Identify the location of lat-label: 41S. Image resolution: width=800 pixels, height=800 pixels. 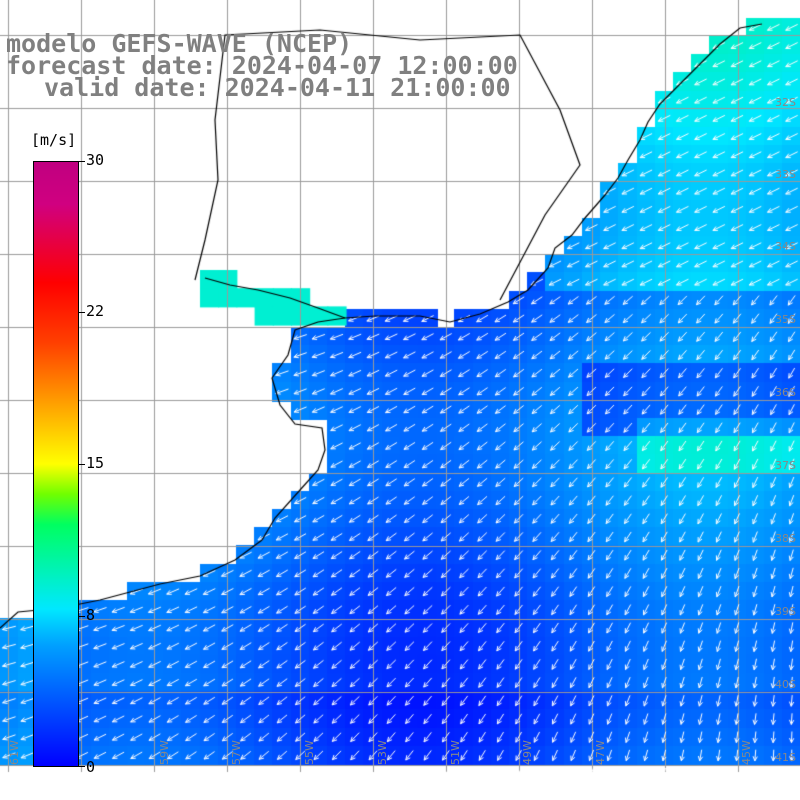
(785, 757).